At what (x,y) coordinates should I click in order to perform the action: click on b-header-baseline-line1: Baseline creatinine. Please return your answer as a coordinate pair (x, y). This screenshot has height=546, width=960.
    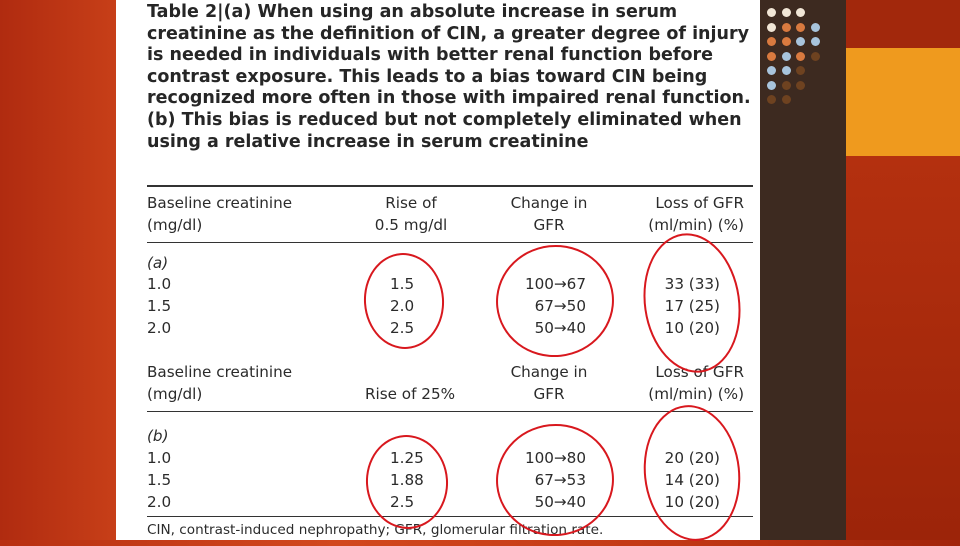
    Looking at the image, I should click on (220, 372).